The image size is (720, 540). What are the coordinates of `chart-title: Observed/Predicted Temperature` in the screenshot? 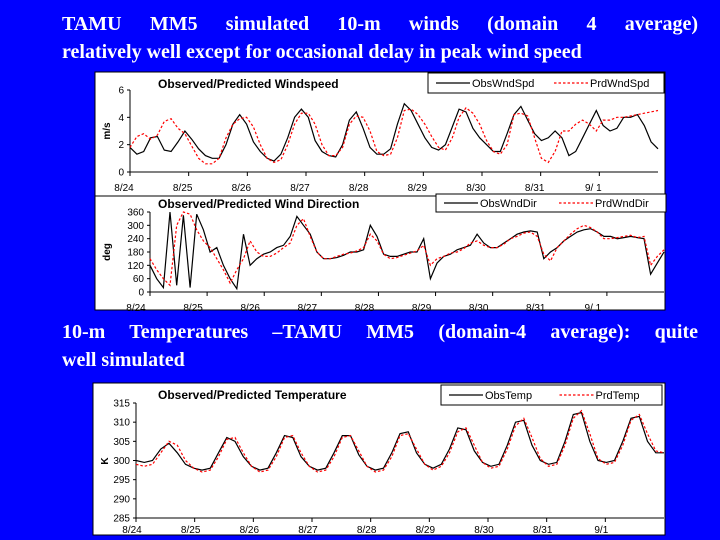 It's located at (252, 395).